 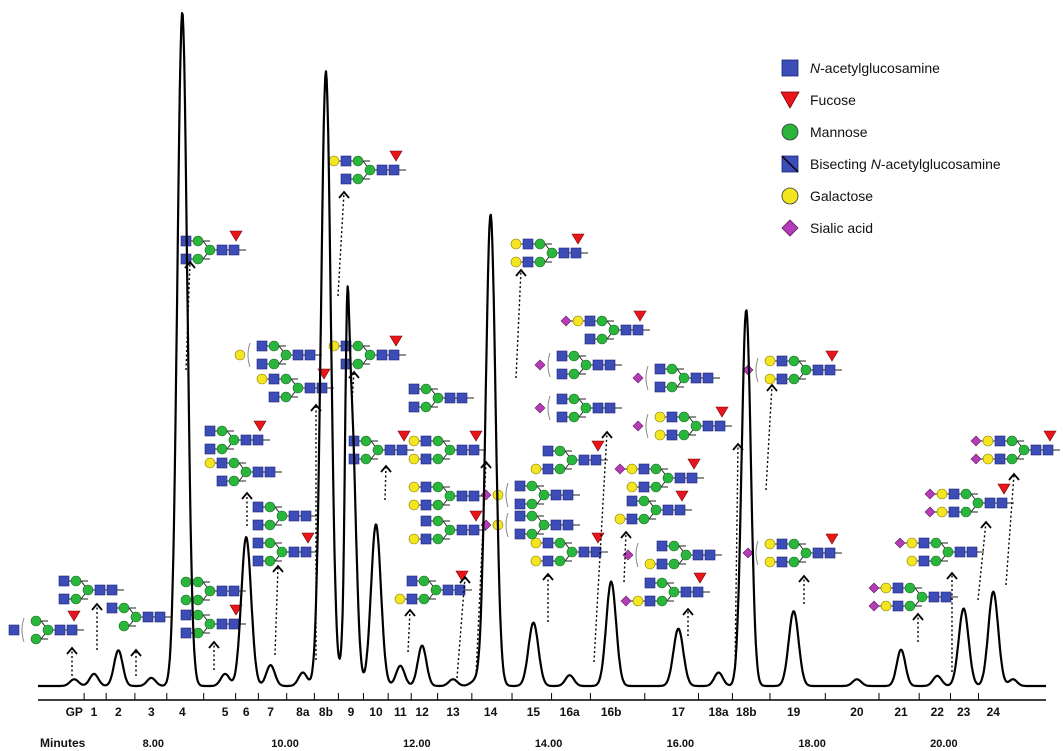 I want to click on peak-label: 6, so click(x=246, y=712).